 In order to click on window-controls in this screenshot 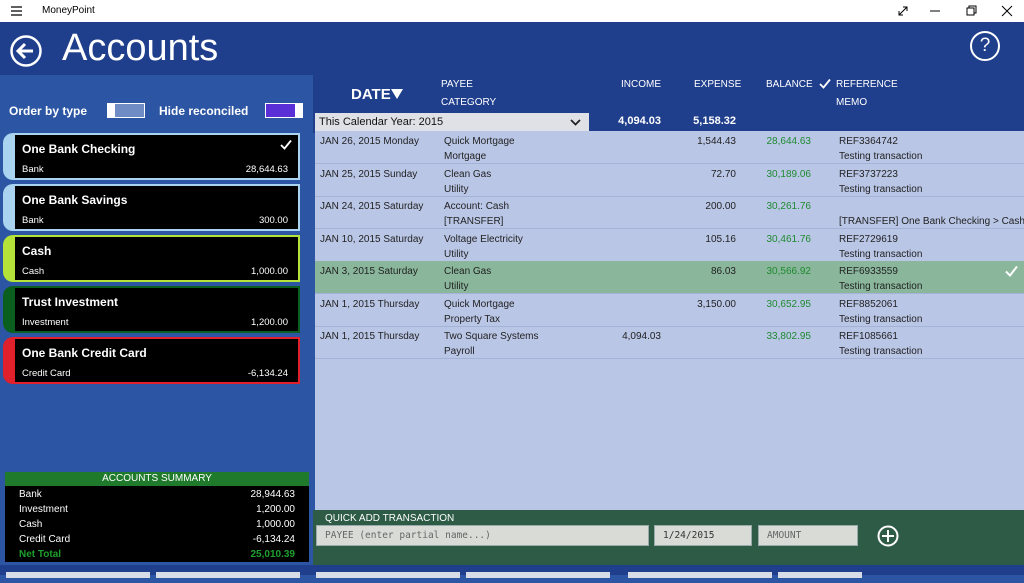, I will do `click(955, 11)`.